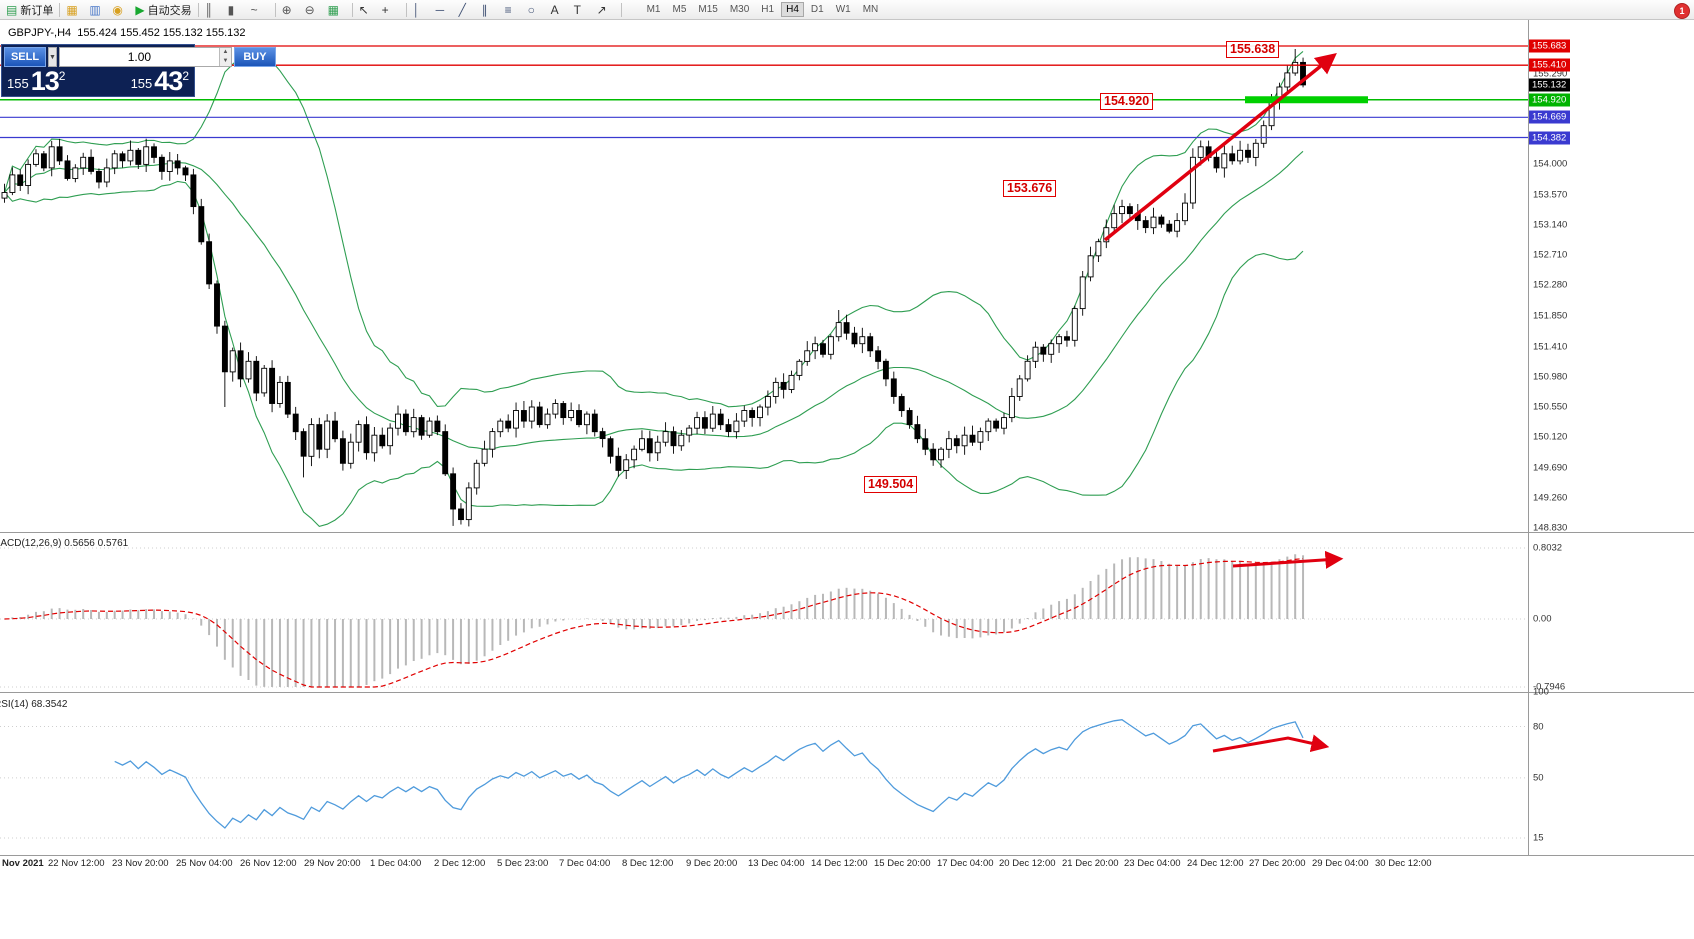 The width and height of the screenshot is (1694, 939). I want to click on new-order-button: ▤ 新订单, so click(29, 9).